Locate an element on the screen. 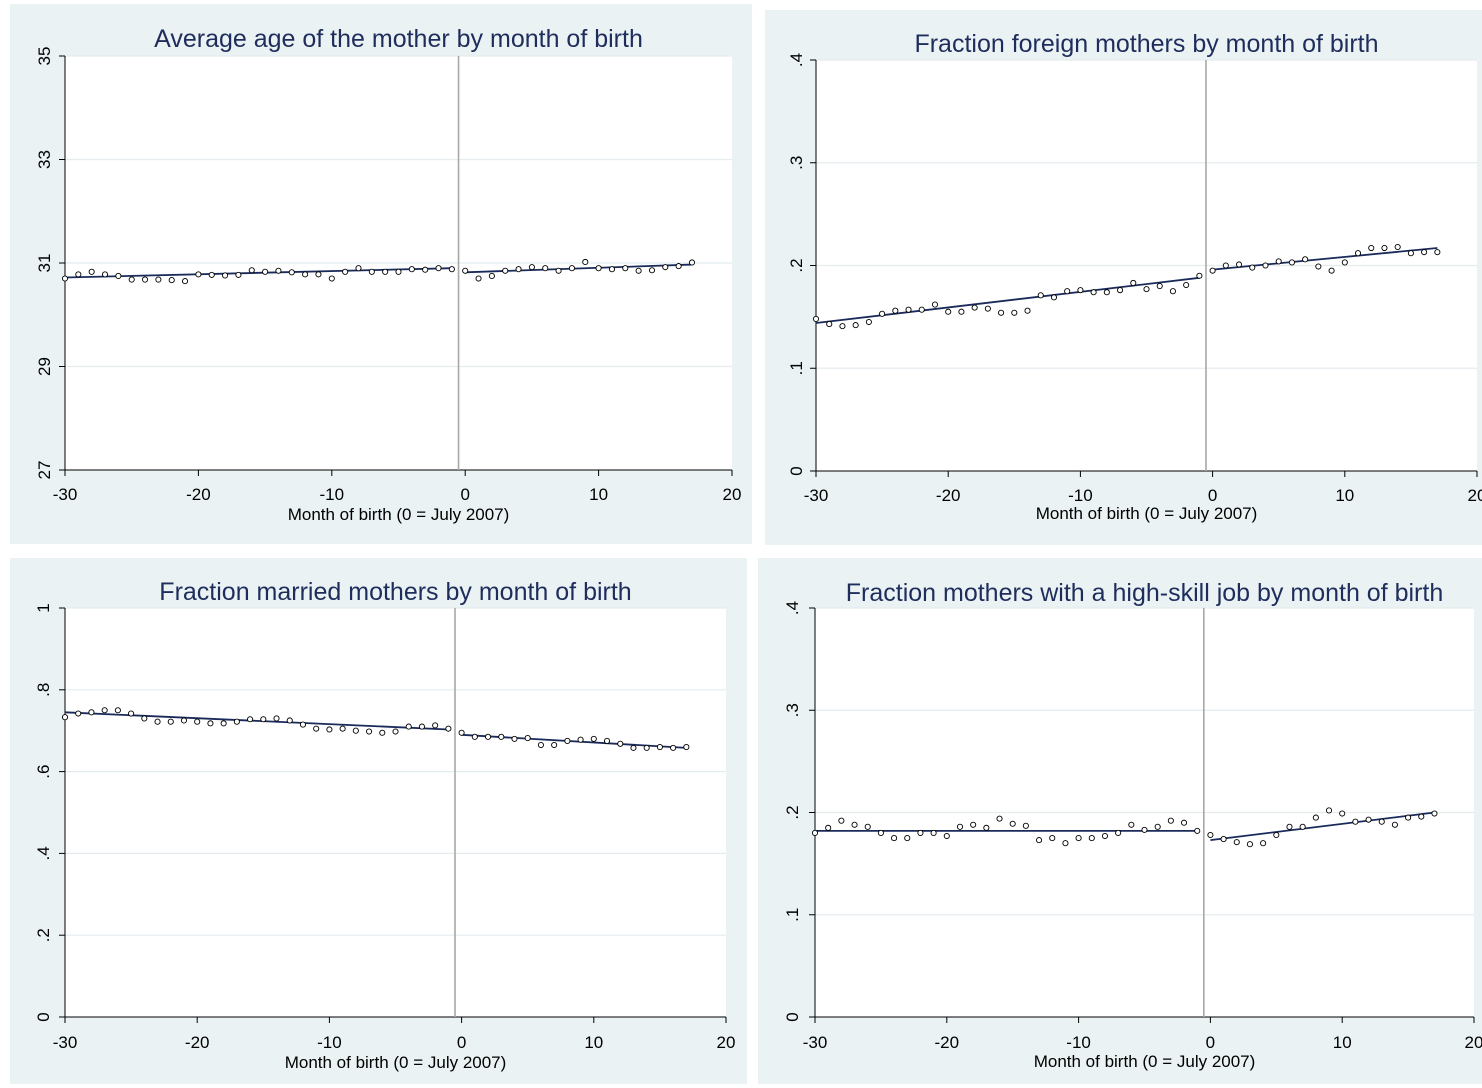 Image resolution: width=1482 pixels, height=1088 pixels. y-tick-label: .3 is located at coordinates (792, 710).